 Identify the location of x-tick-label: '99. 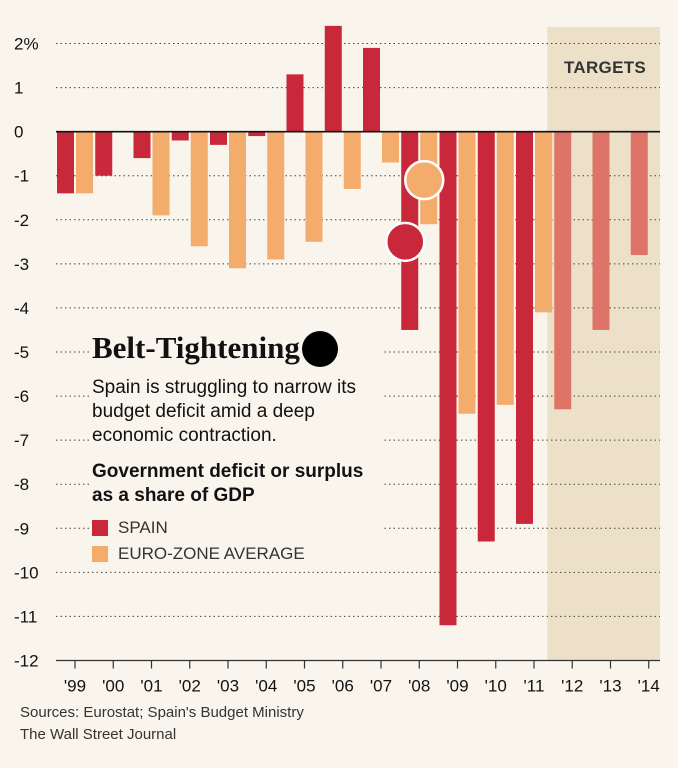
(75, 686).